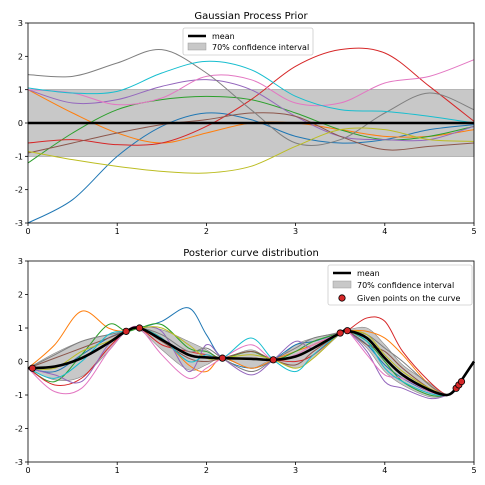 The height and width of the screenshot is (485, 485). What do you see at coordinates (250, 470) in the screenshot?
I see `posterior-x-tick-labels: 0 1 2 3 4 5` at bounding box center [250, 470].